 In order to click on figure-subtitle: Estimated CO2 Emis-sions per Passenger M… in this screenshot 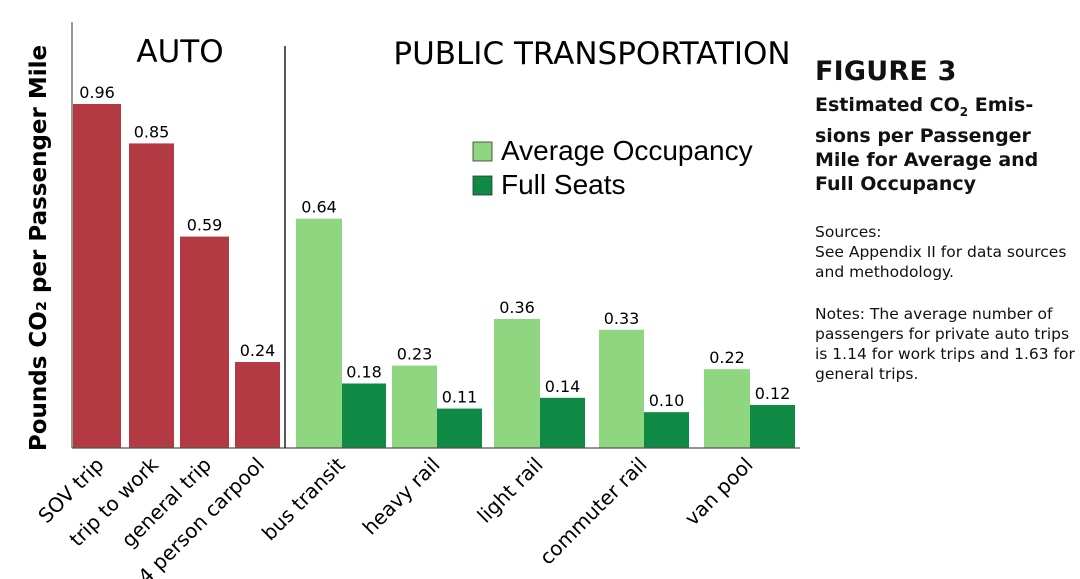, I will do `click(945, 144)`.